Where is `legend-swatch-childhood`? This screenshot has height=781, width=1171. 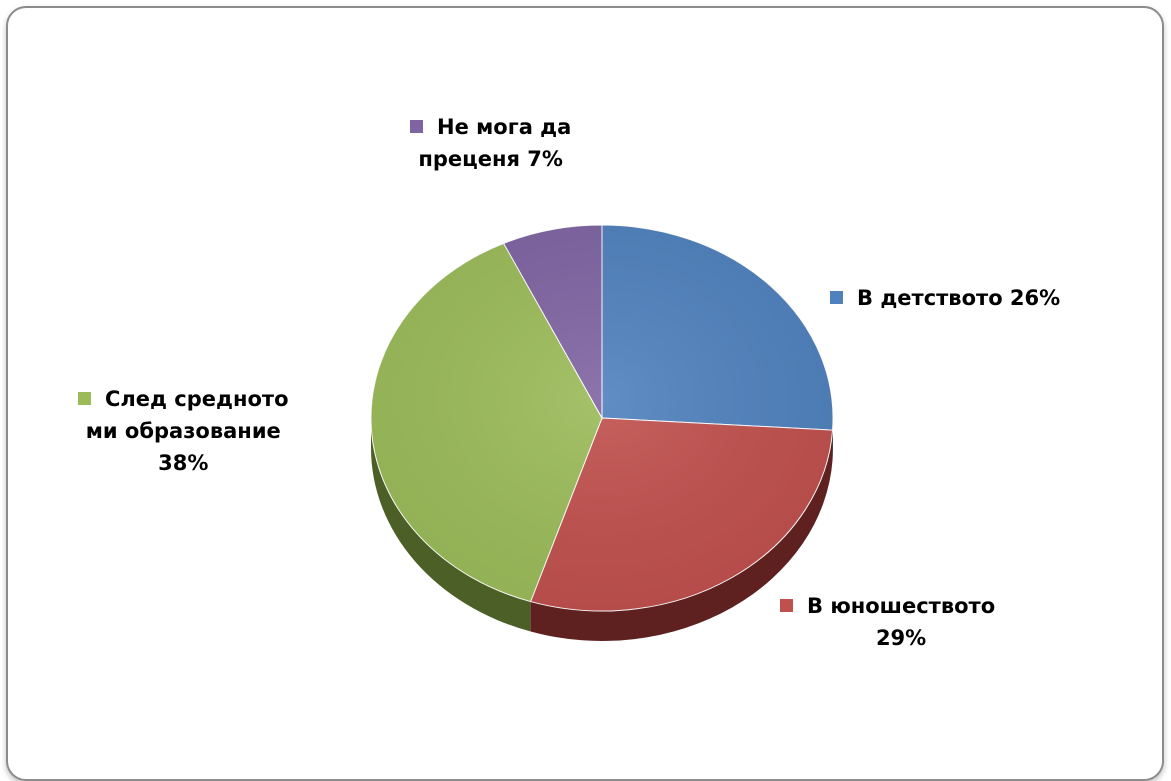 legend-swatch-childhood is located at coordinates (836, 297).